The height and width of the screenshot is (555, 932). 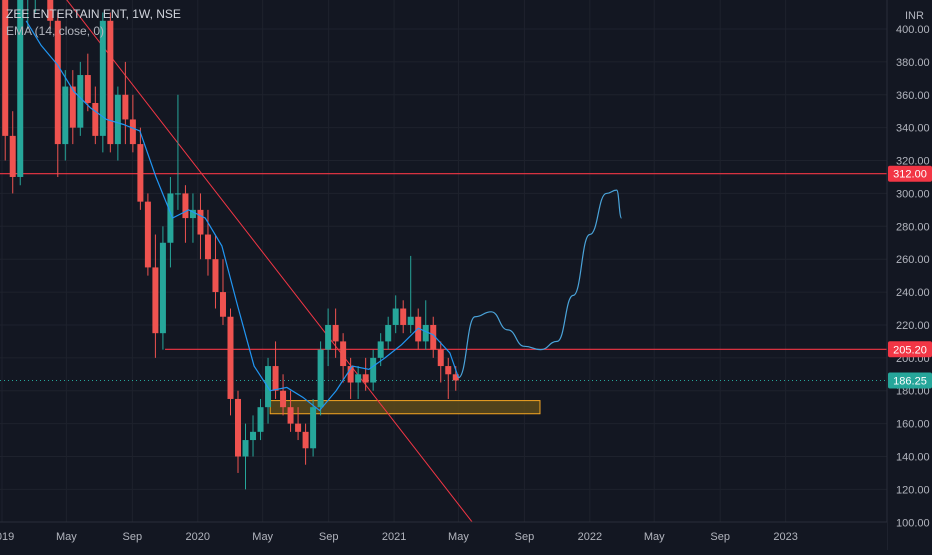 I want to click on price-tick-label: 180.00, so click(x=913, y=392).